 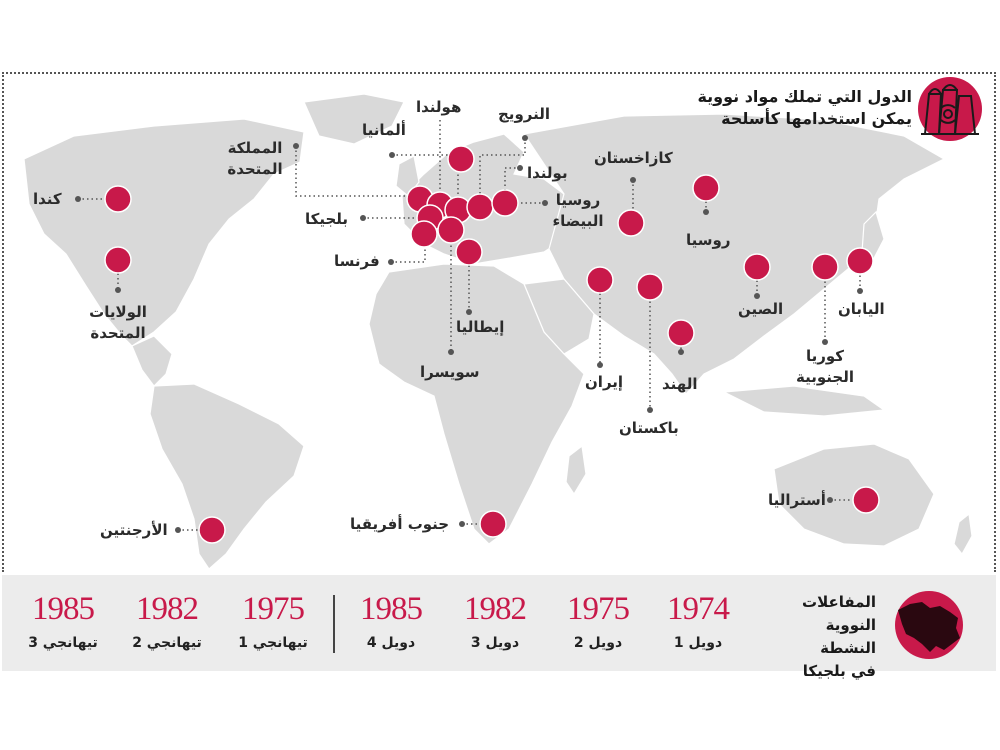 What do you see at coordinates (424, 234) in the screenshot?
I see `france-marker` at bounding box center [424, 234].